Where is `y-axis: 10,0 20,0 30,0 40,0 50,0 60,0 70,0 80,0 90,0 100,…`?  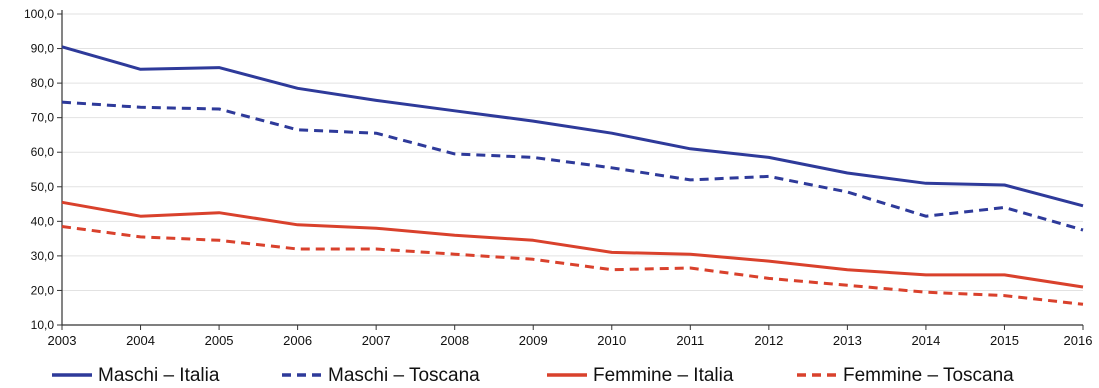 y-axis: 10,0 20,0 30,0 40,0 50,0 60,0 70,0 80,0 90,0 100,… is located at coordinates (43, 169).